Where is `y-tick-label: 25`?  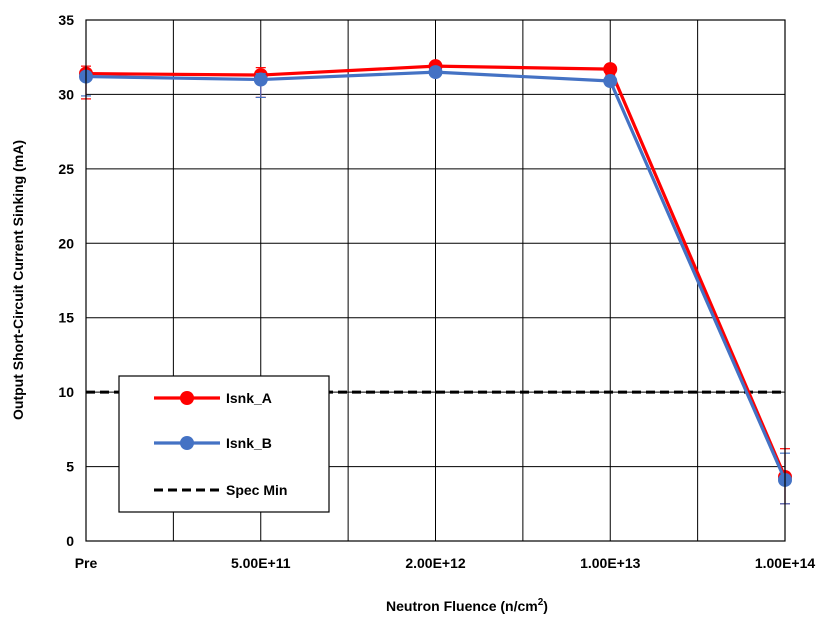
y-tick-label: 25 is located at coordinates (66, 169).